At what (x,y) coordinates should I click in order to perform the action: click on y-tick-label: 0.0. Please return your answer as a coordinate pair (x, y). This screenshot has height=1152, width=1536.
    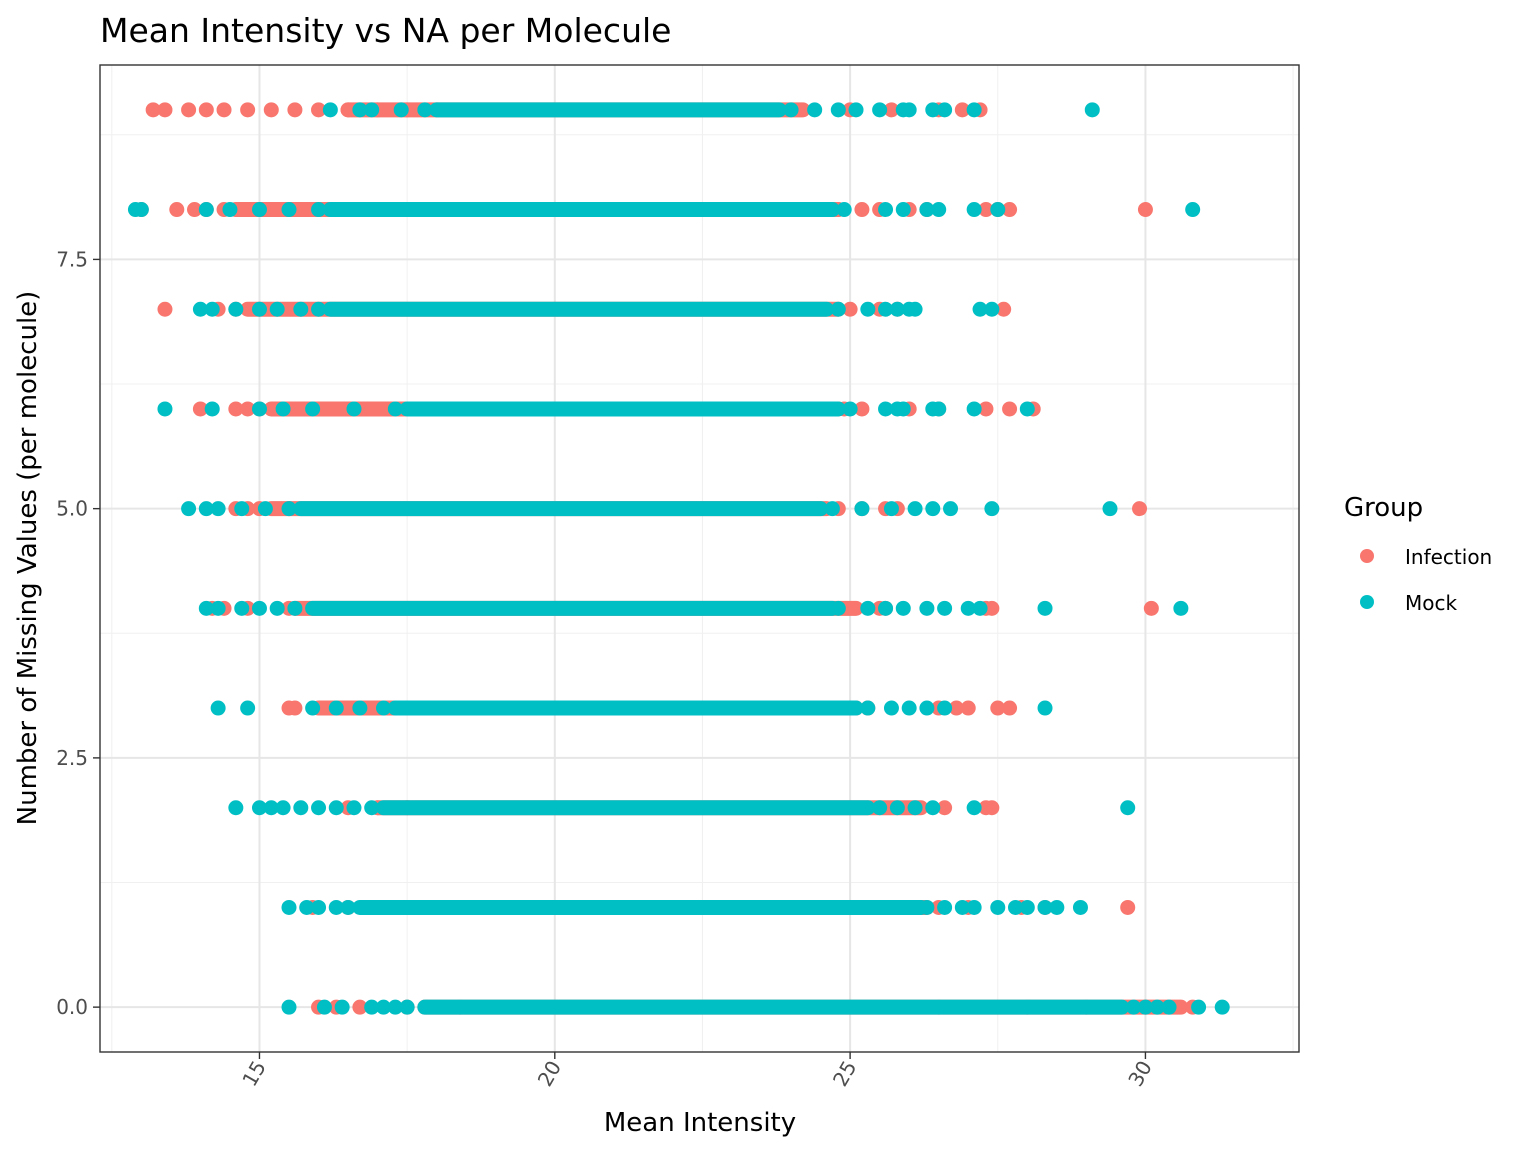
    Looking at the image, I should click on (72, 1007).